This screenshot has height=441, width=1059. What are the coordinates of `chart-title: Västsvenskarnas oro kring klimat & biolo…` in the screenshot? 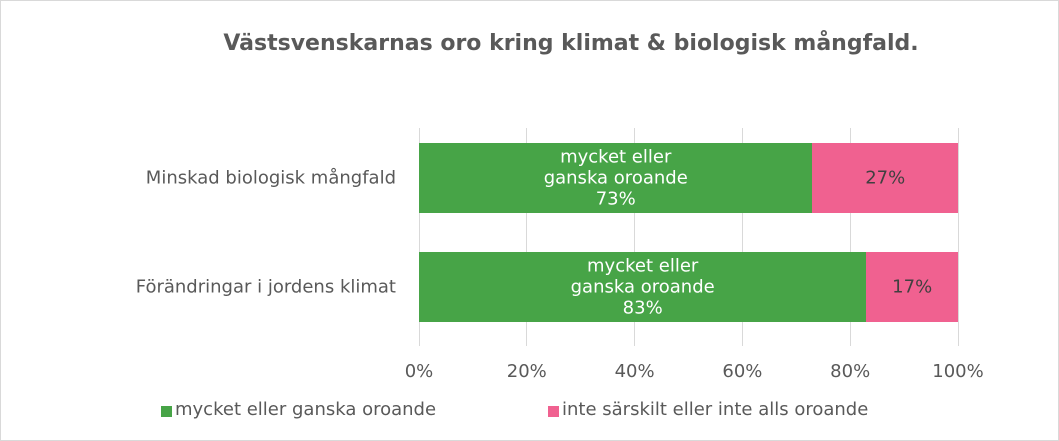 It's located at (571, 43).